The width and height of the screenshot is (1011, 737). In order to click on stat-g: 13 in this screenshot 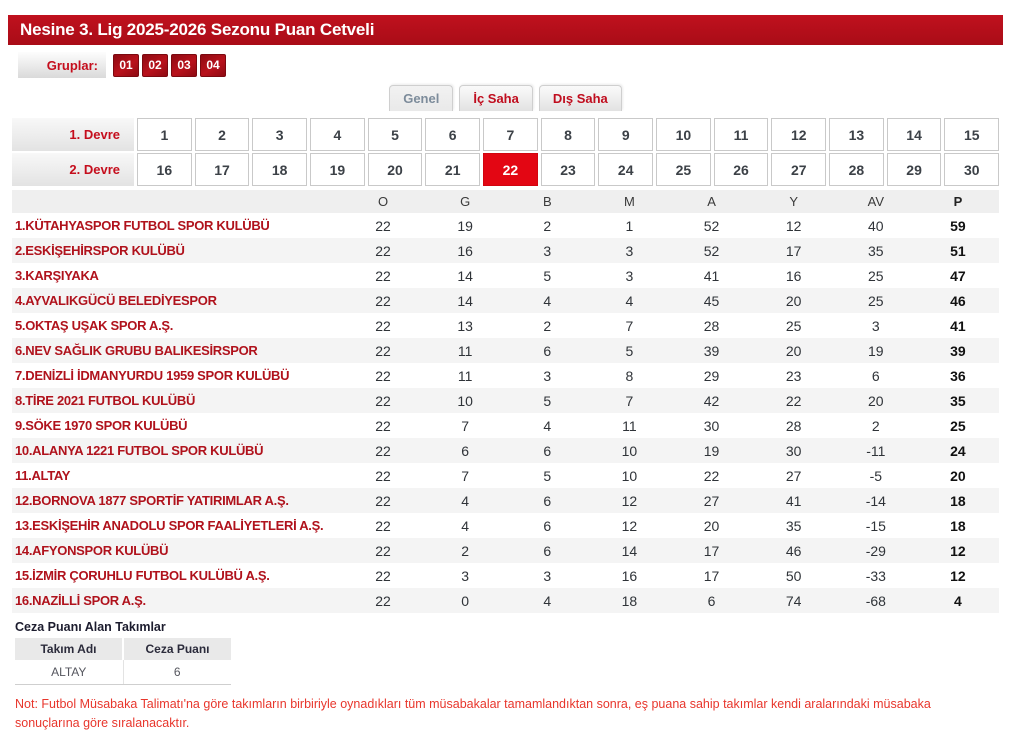, I will do `click(465, 325)`.